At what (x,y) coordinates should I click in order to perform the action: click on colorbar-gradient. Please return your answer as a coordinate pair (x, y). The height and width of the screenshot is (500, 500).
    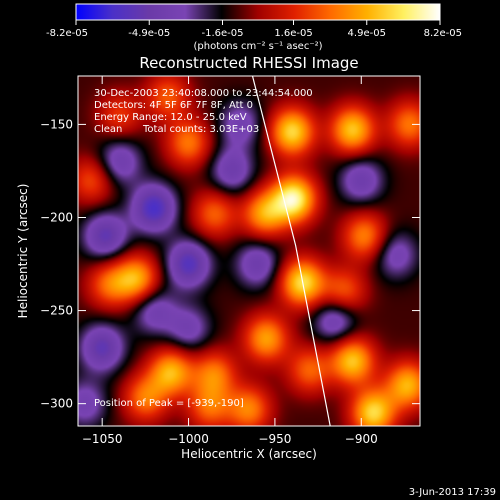
    Looking at the image, I should click on (258, 12).